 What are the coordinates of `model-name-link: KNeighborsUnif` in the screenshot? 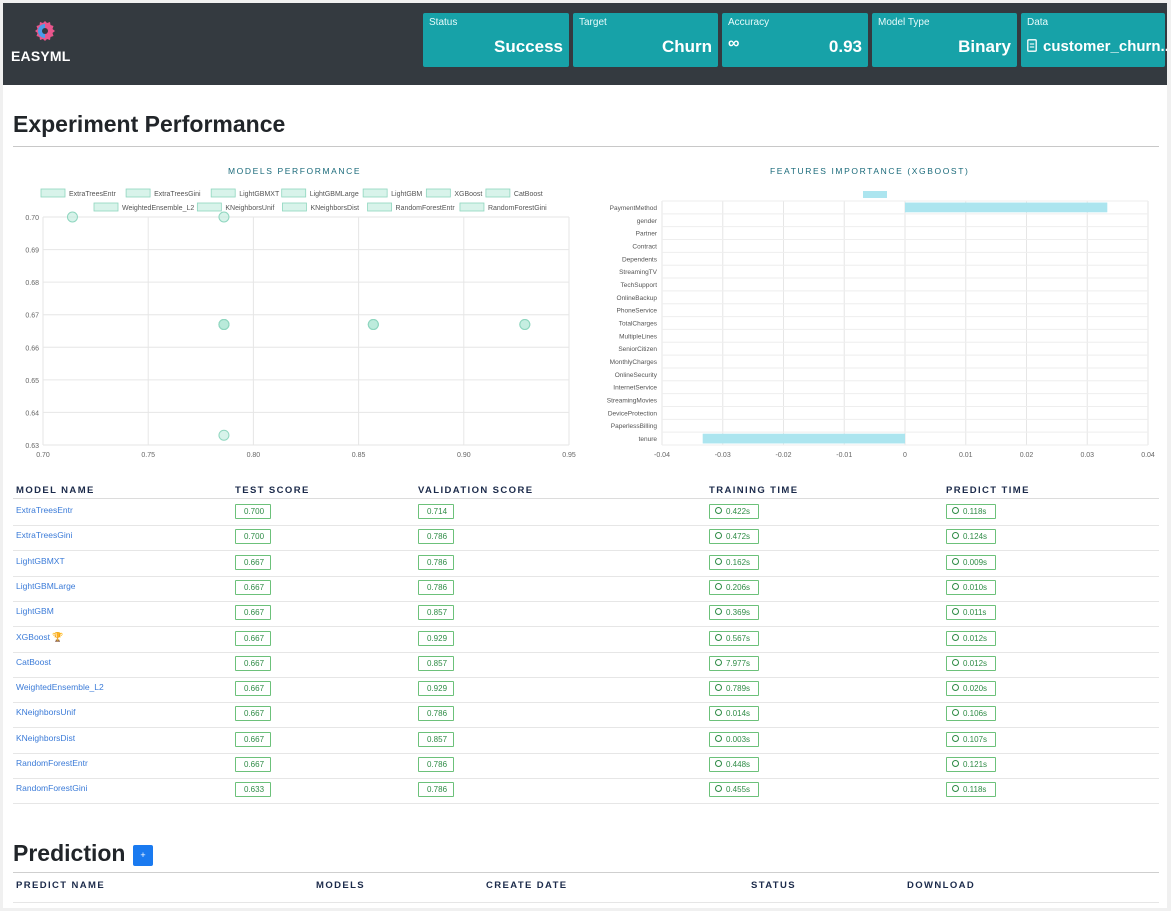 It's located at (46, 712).